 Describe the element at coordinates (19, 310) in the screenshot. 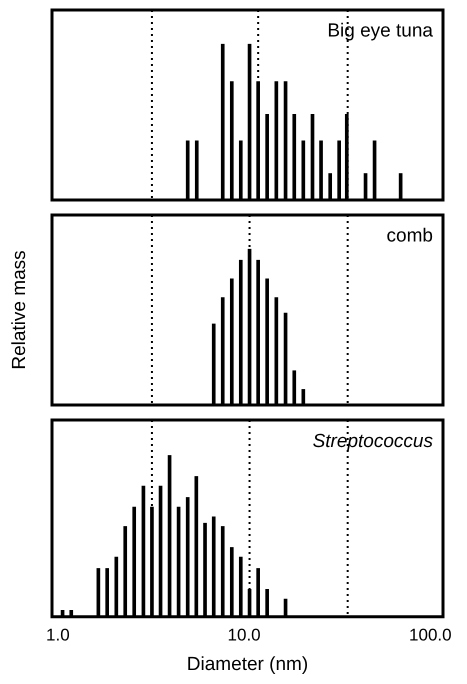

I see `y-axis-title: Relative mass` at that location.